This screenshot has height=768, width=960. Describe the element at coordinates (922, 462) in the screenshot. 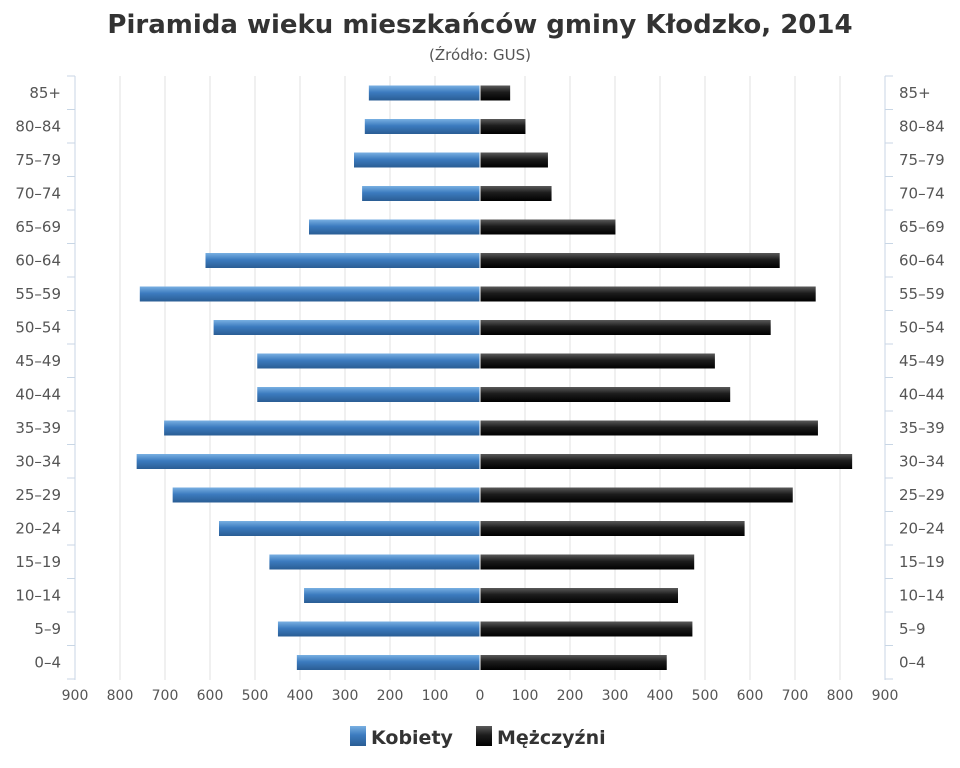

I see `age-group-label-right: 30–34` at that location.